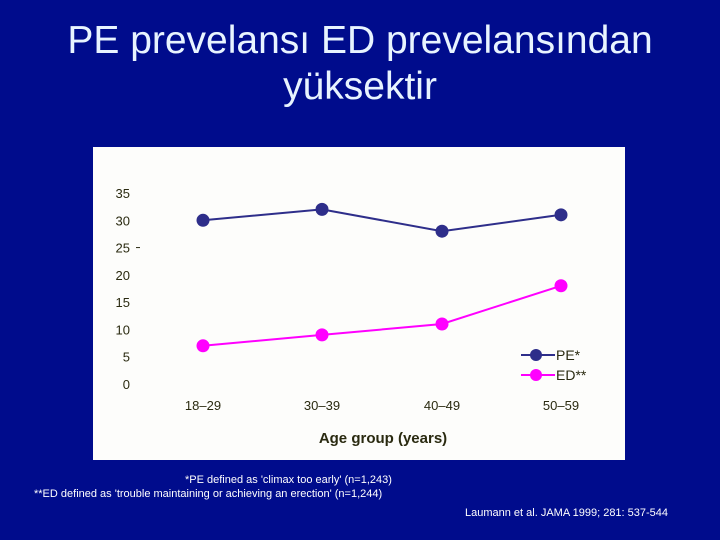 This screenshot has width=720, height=540. What do you see at coordinates (123, 193) in the screenshot?
I see `y-tick-label: 35` at bounding box center [123, 193].